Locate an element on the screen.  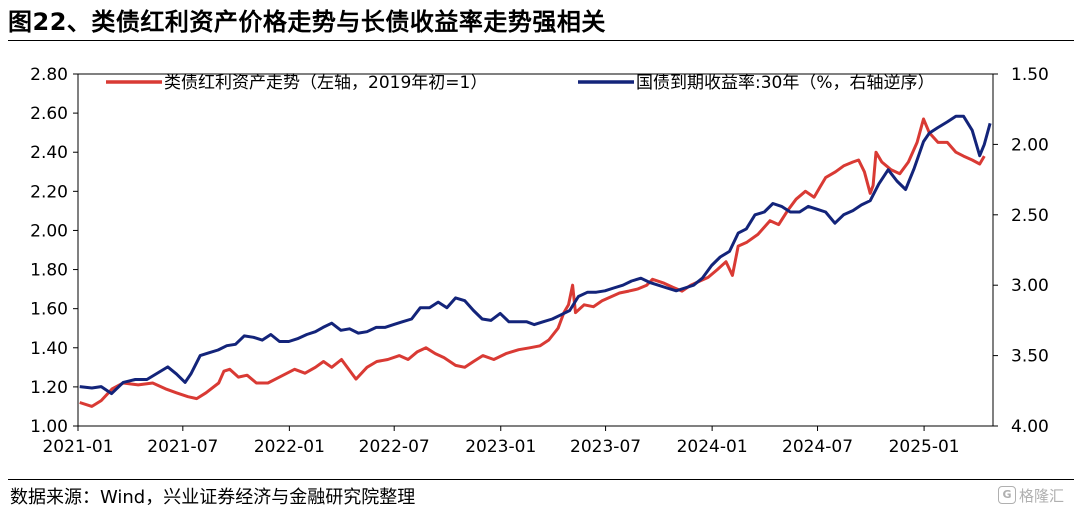
watermark-logo-icon: G is located at coordinates (1007, 495).